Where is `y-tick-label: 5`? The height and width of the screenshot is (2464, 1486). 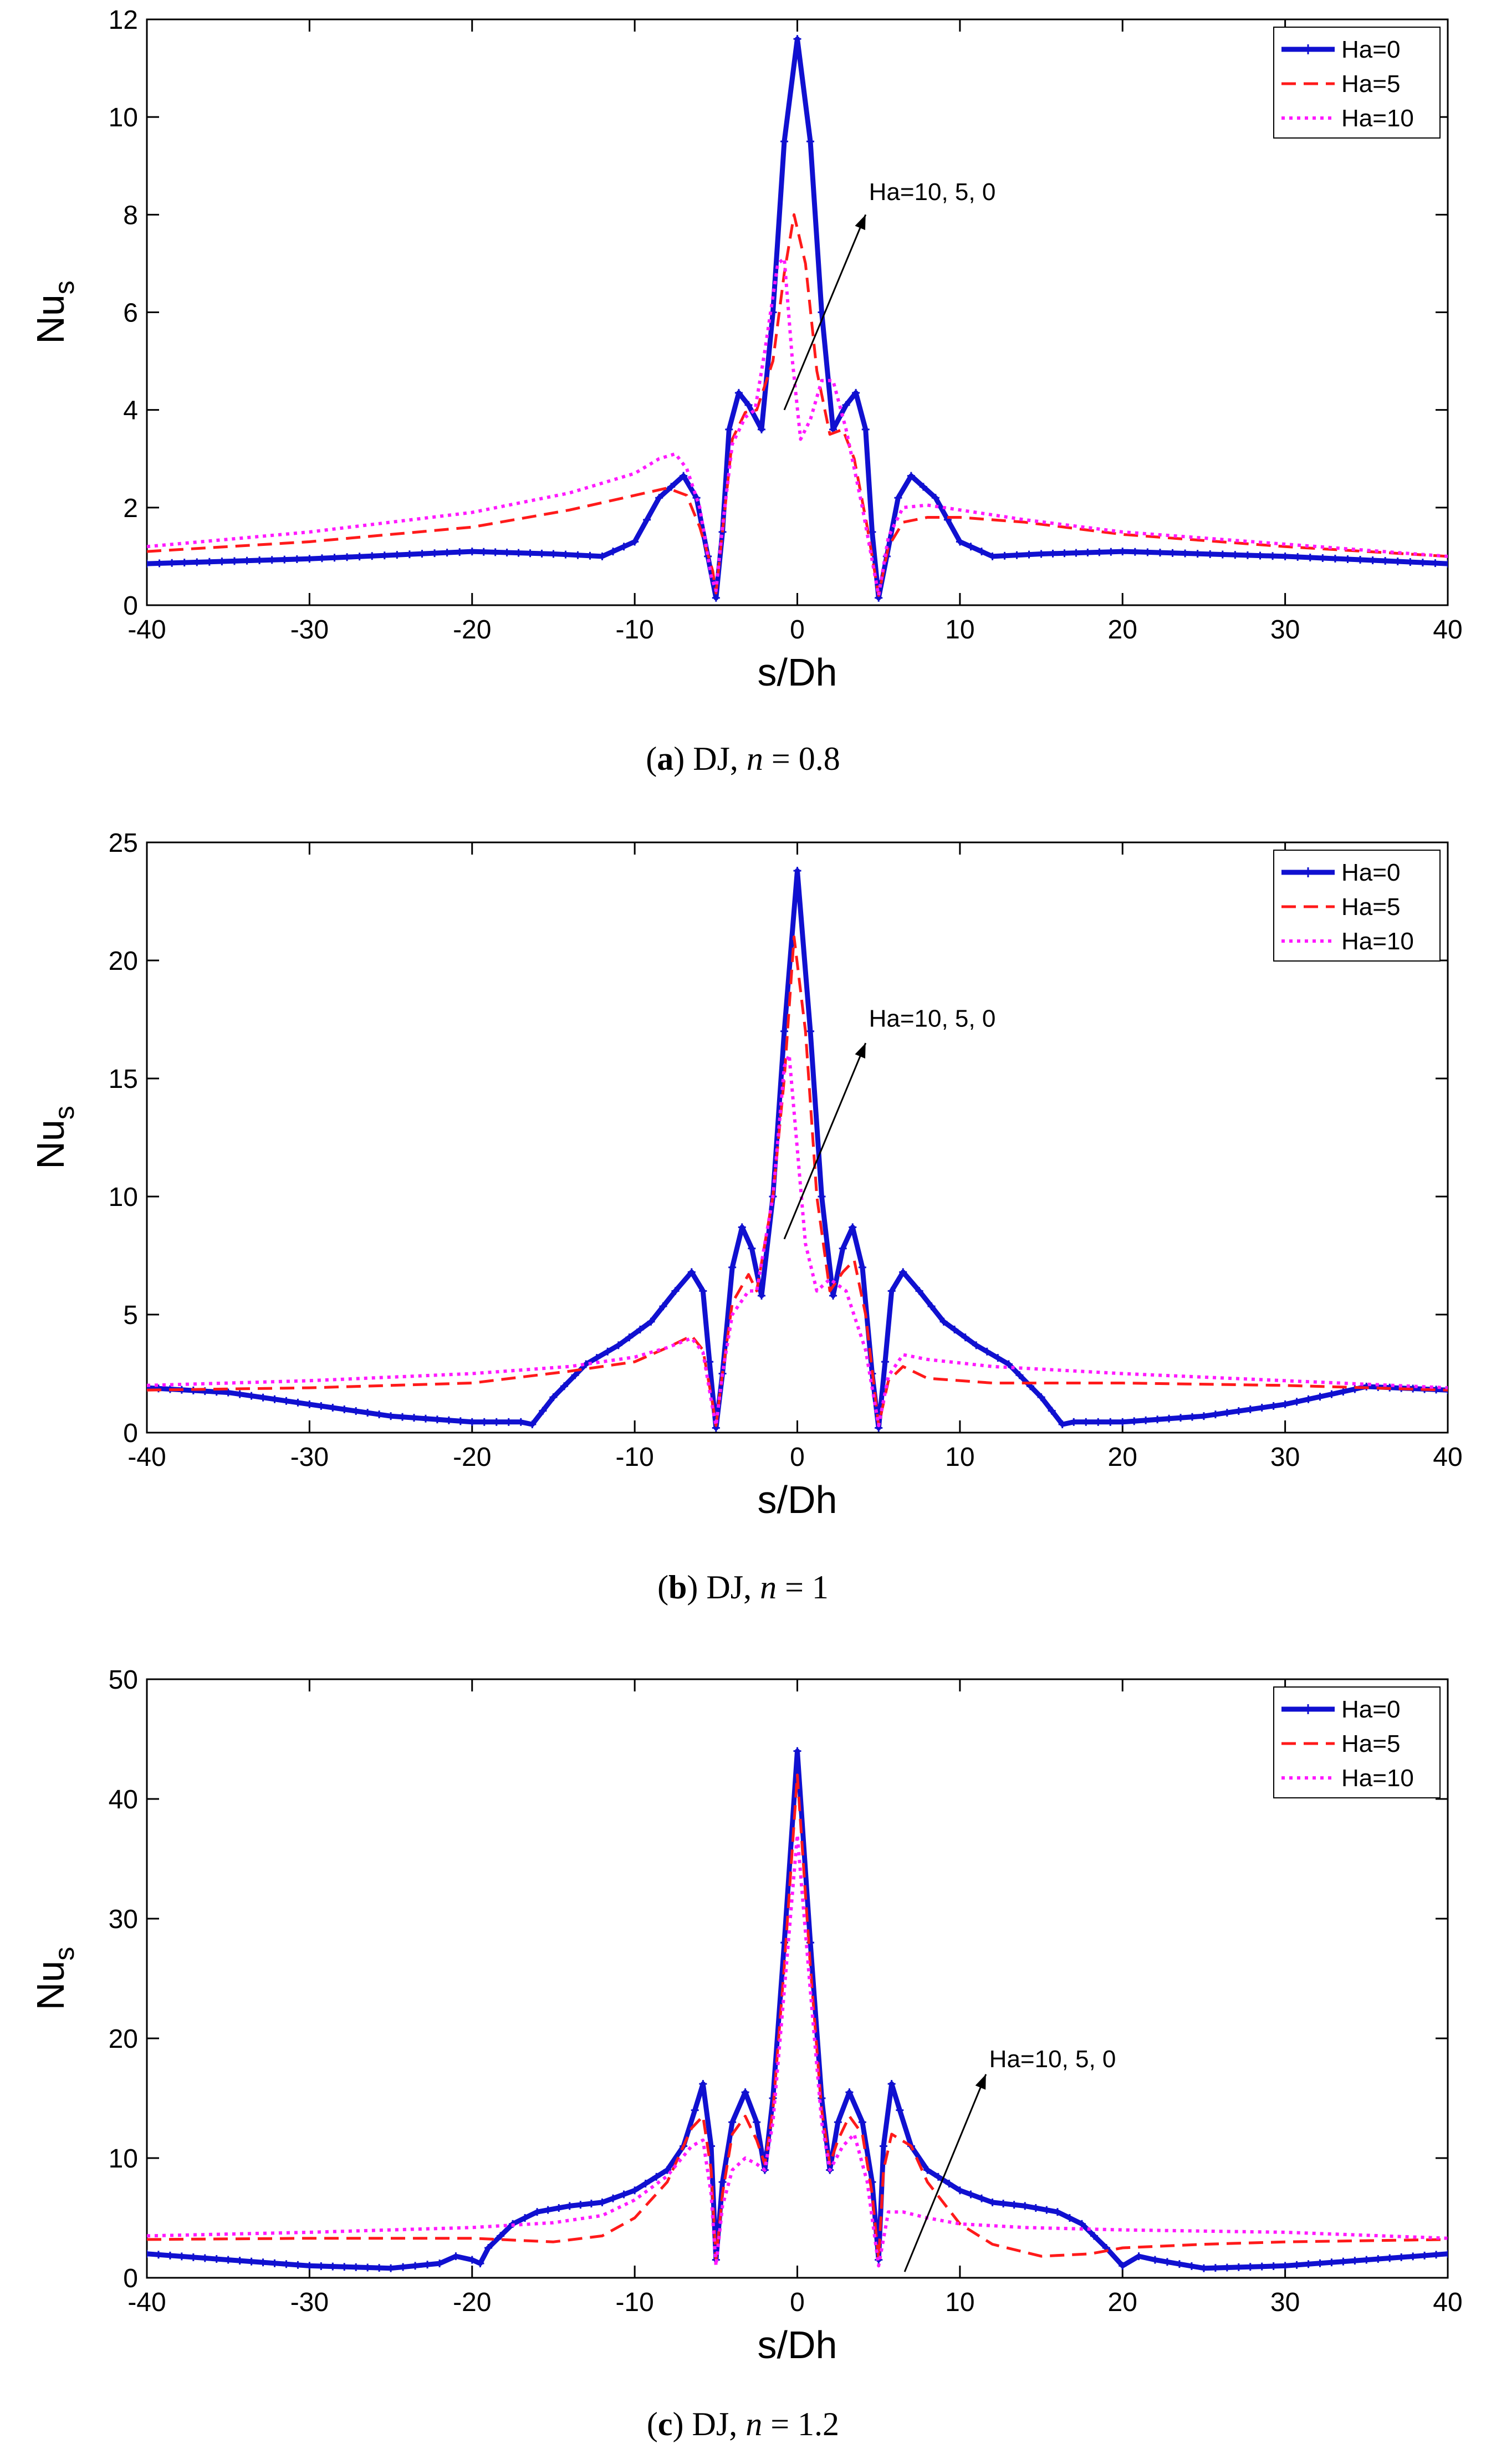 y-tick-label: 5 is located at coordinates (130, 1315).